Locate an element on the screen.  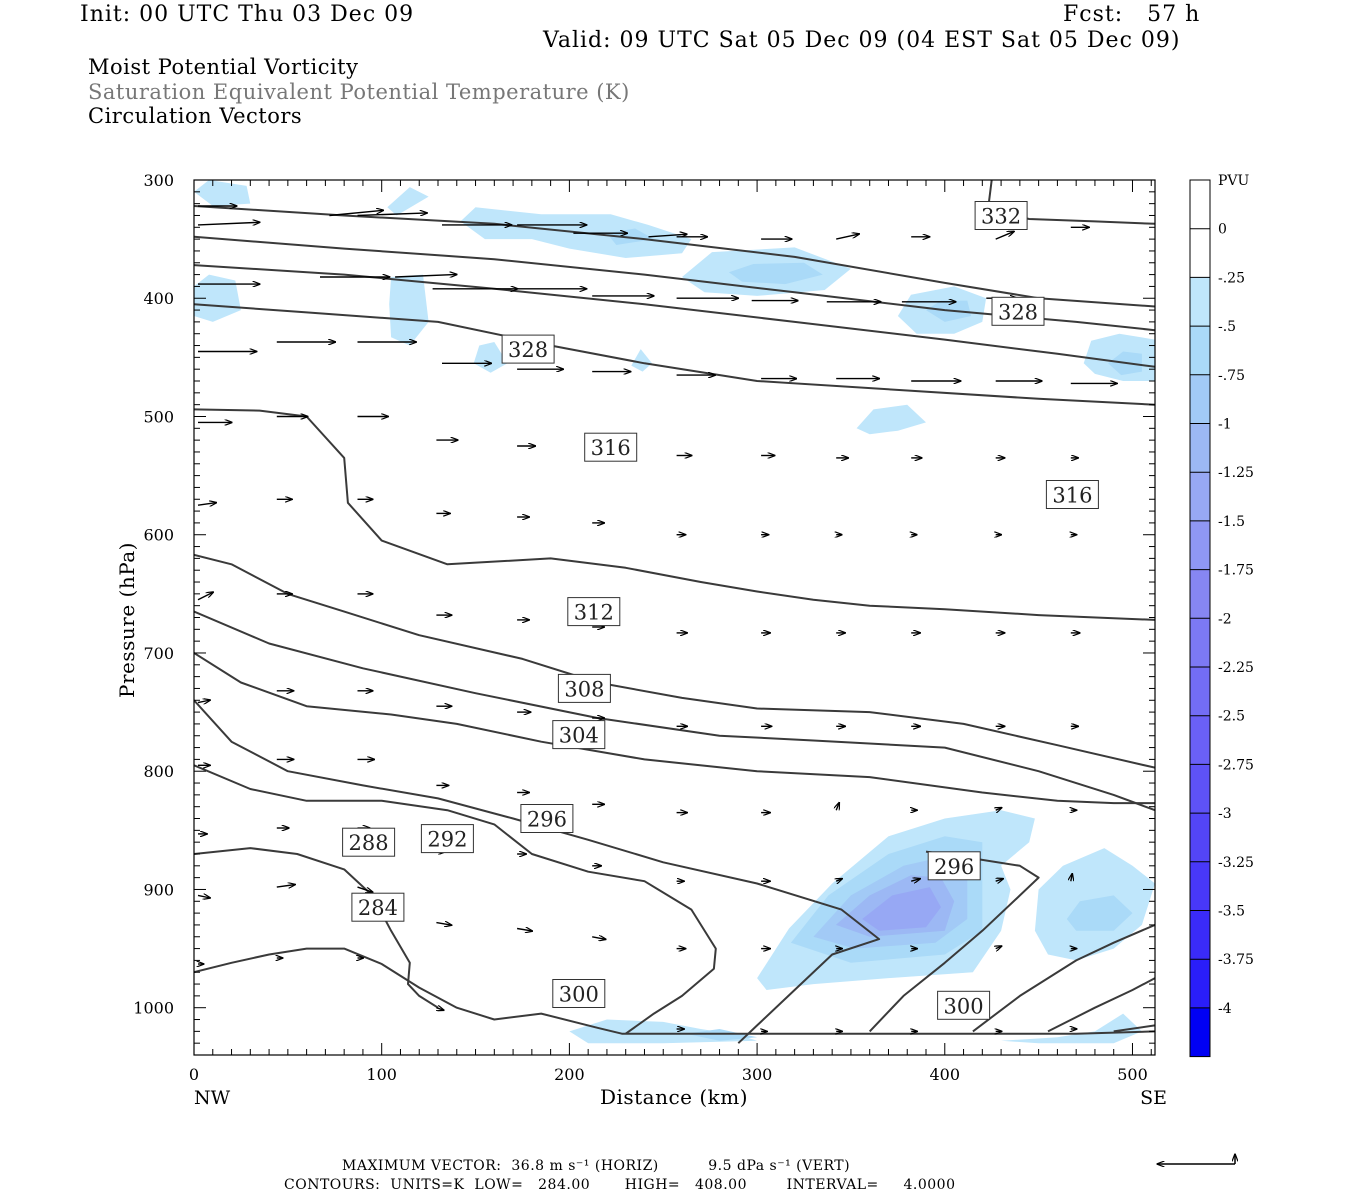
contour-label: 332 is located at coordinates (1001, 217).